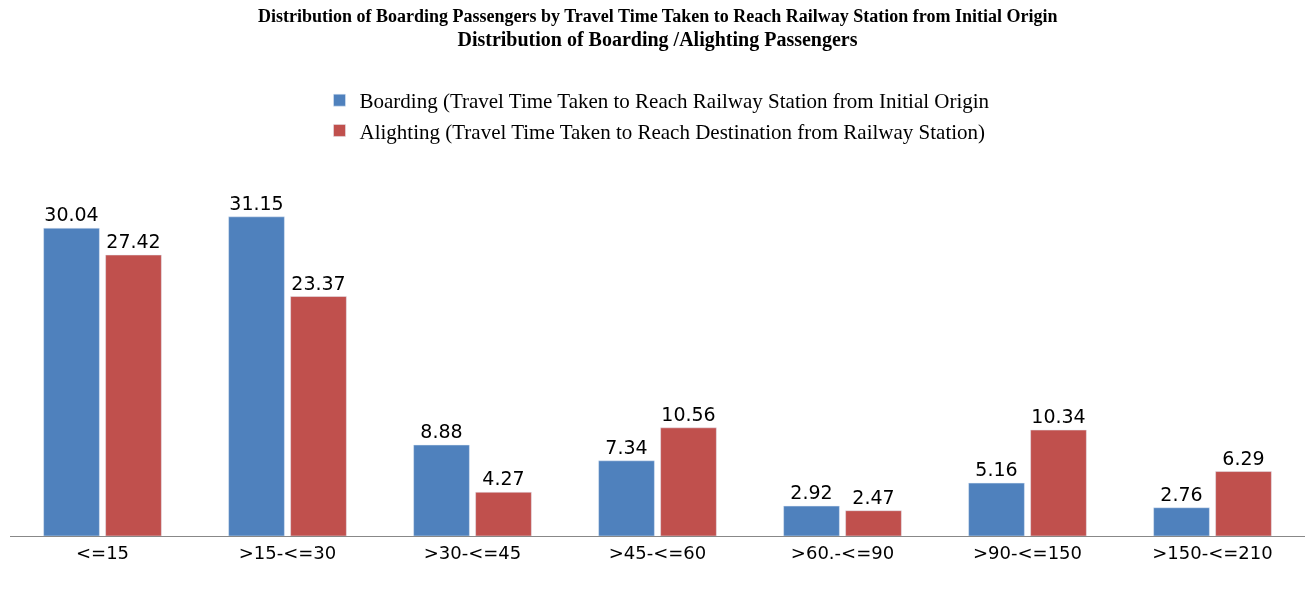 The width and height of the screenshot is (1315, 596). What do you see at coordinates (672, 131) in the screenshot?
I see `legend-label: Alighting (Travel Time Taken to Reach Destination from Railway Station)` at bounding box center [672, 131].